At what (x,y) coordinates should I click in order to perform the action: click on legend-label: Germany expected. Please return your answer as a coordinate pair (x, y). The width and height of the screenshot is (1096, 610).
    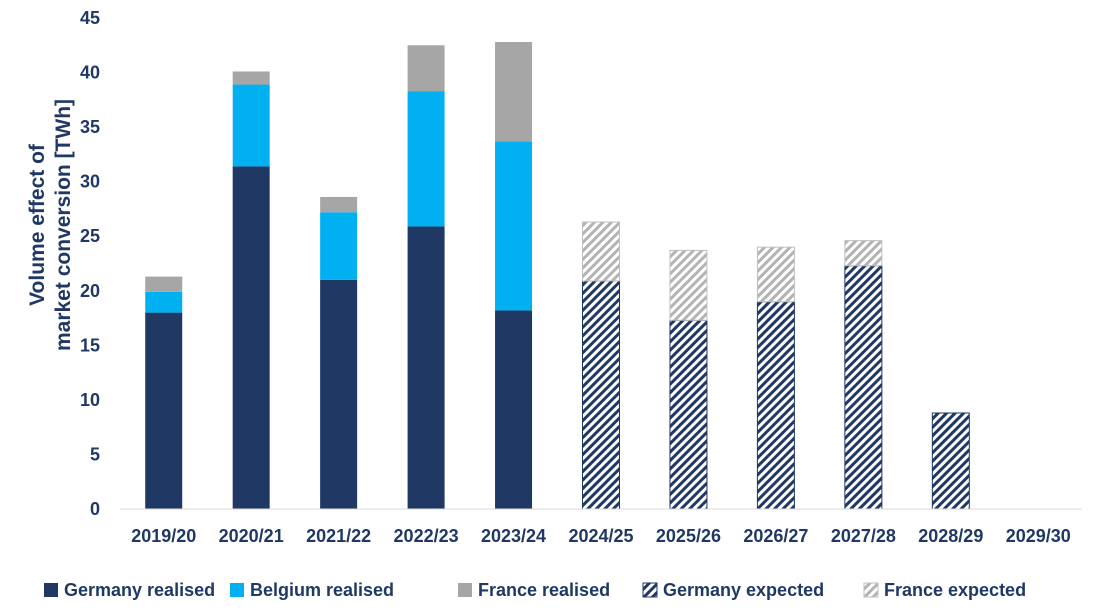
    Looking at the image, I should click on (743, 590).